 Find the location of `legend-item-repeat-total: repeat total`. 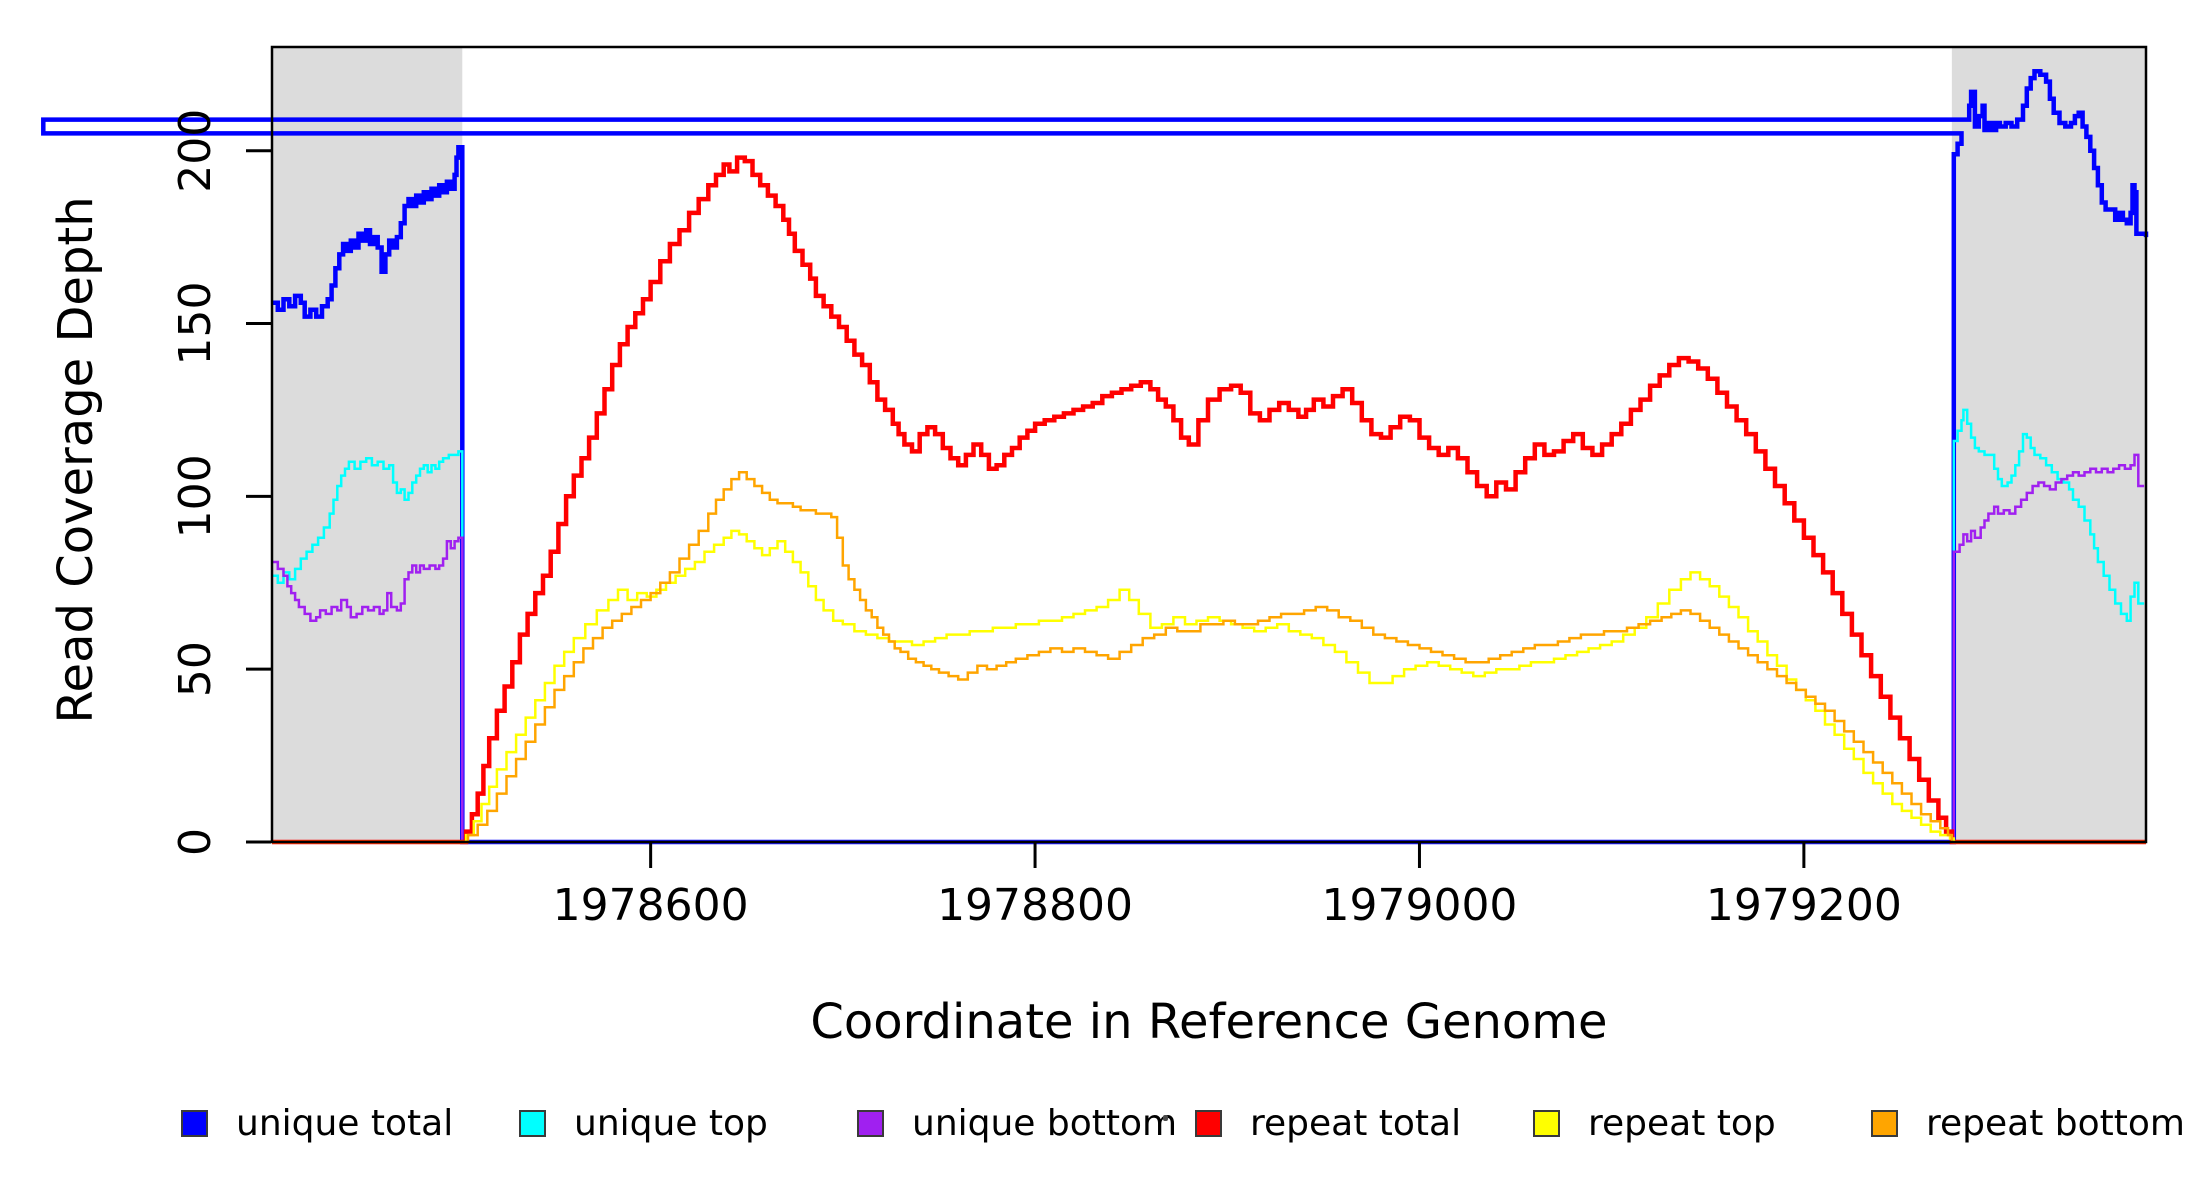

legend-item-repeat-total: repeat total is located at coordinates (1328, 1123).